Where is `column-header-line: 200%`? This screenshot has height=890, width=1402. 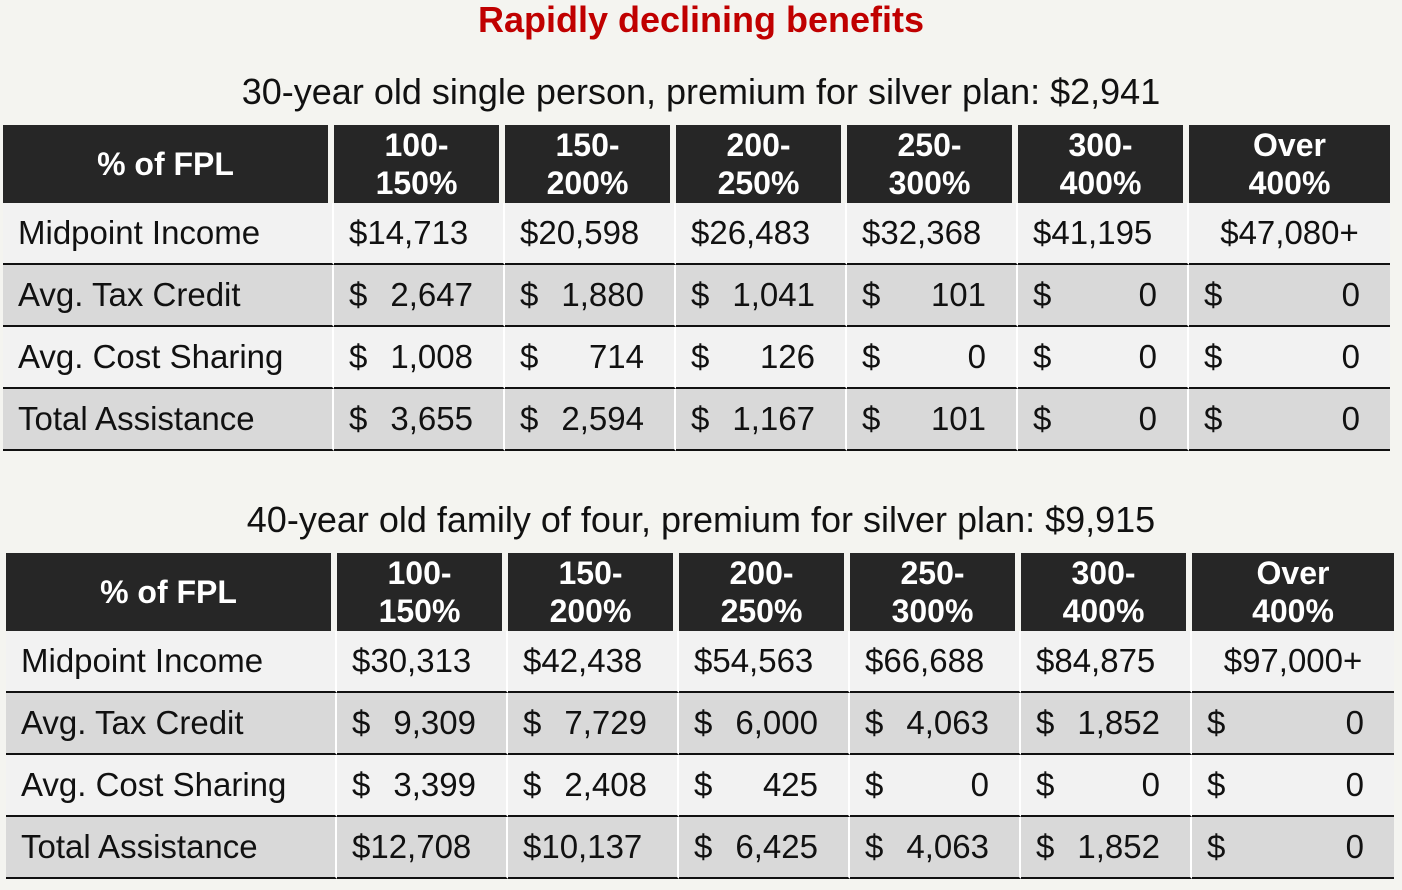
column-header-line: 200% is located at coordinates (590, 611).